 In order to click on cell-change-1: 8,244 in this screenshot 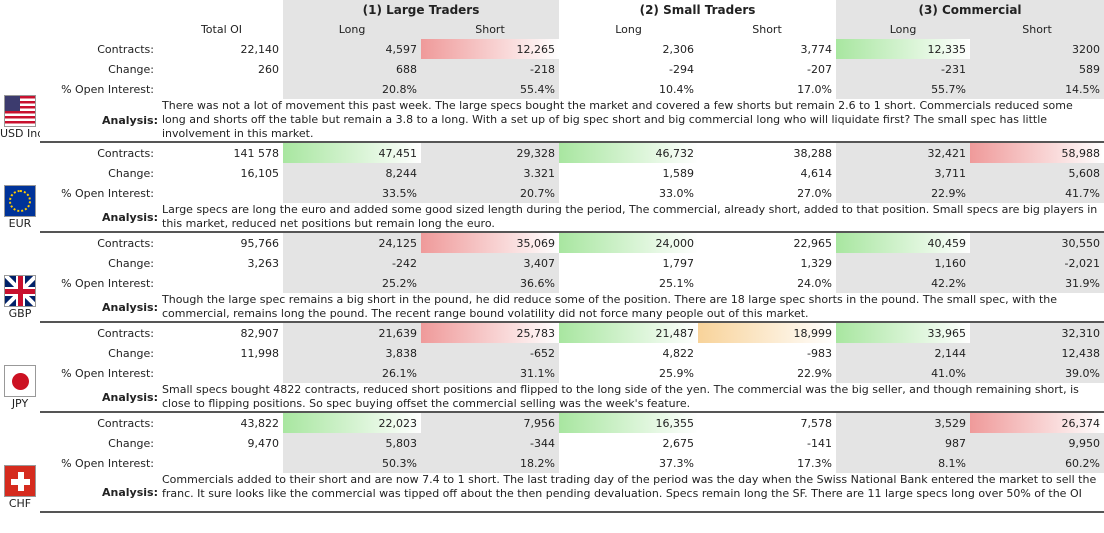, I will do `click(352, 173)`.